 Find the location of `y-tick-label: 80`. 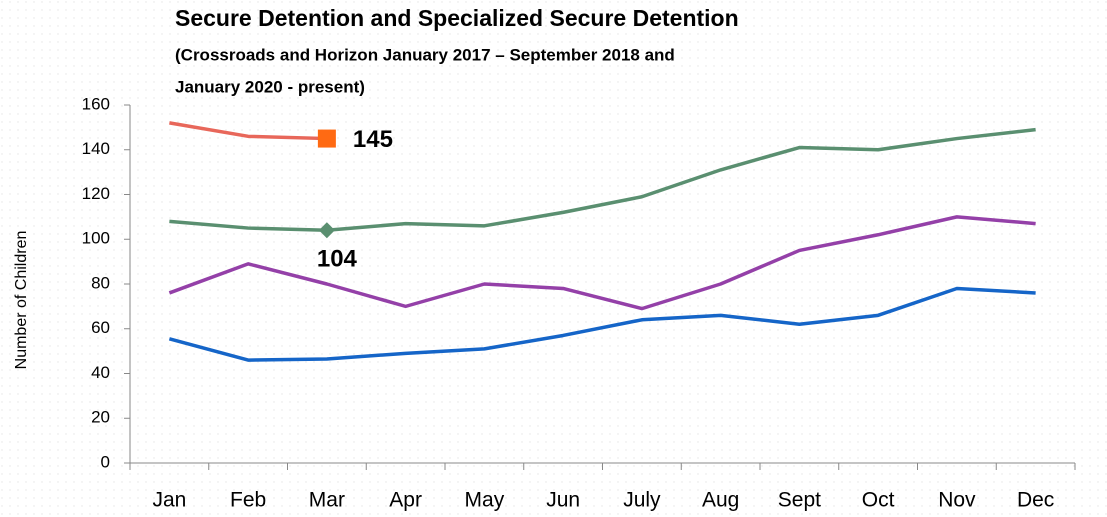

y-tick-label: 80 is located at coordinates (100, 282).